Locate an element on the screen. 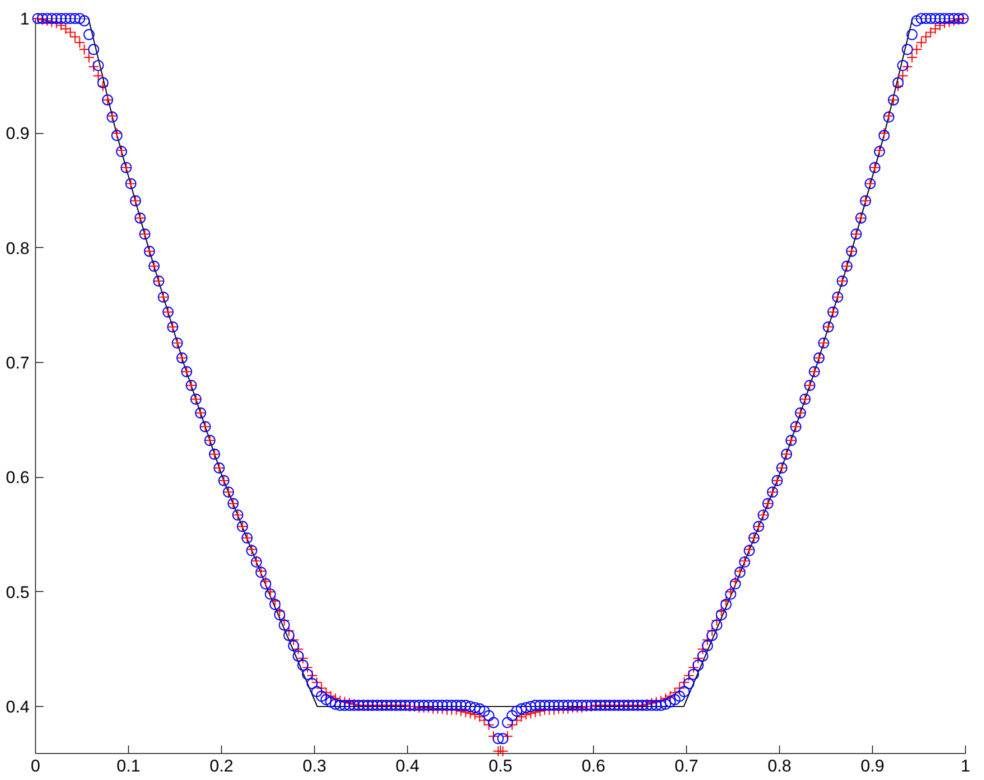 This screenshot has height=780, width=984. y-tick-label: 0.6 is located at coordinates (18, 478).